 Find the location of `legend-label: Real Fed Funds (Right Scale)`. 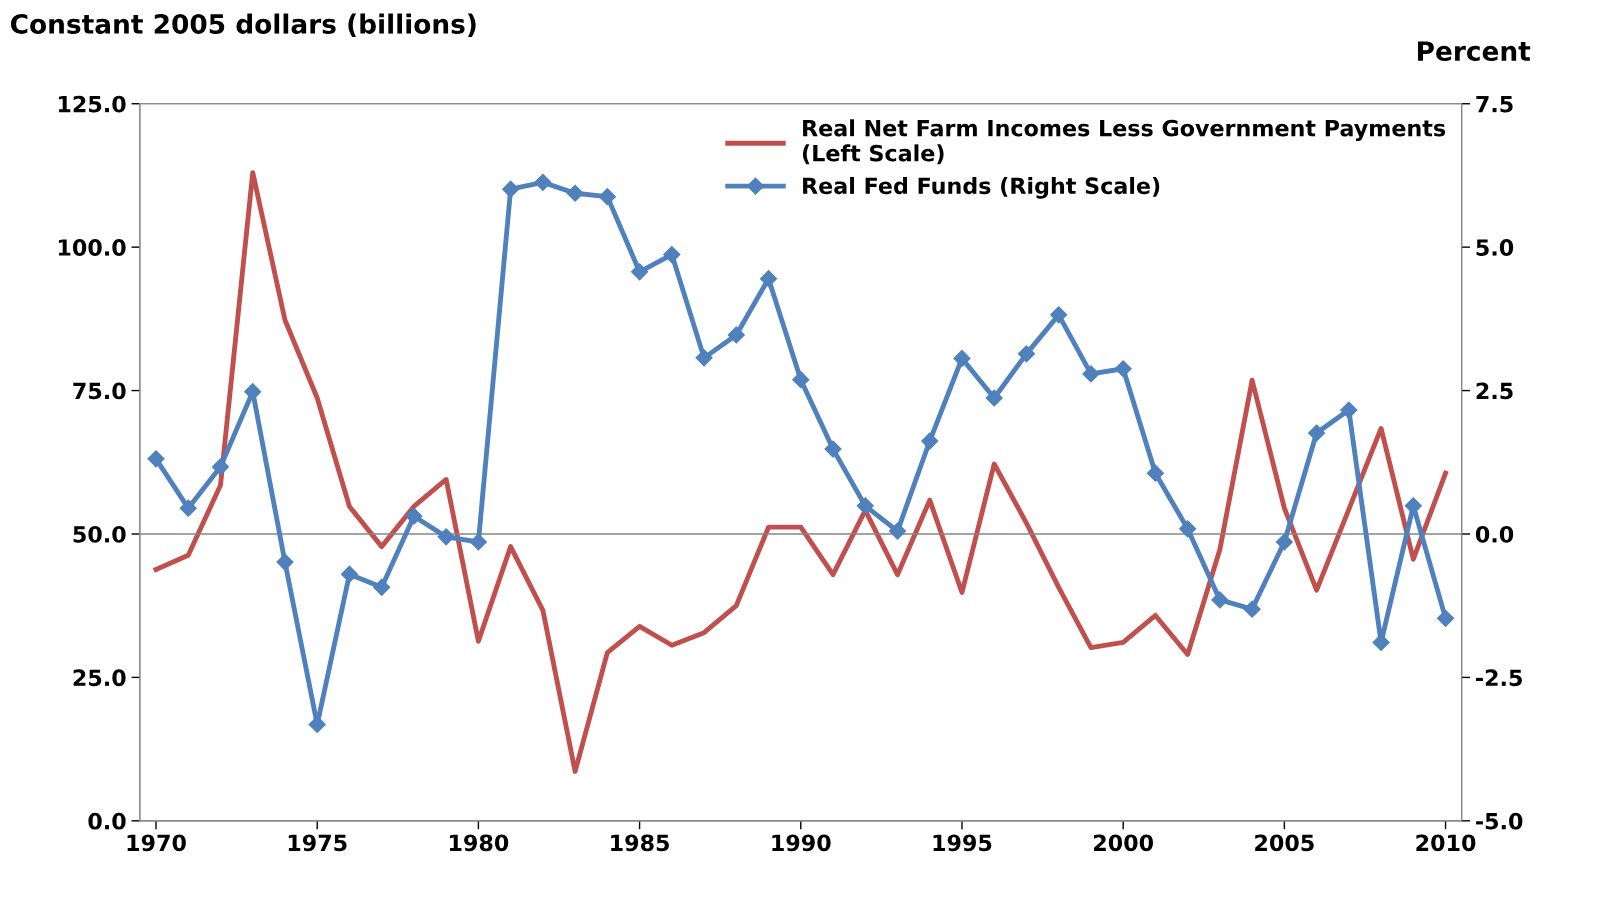

legend-label: Real Fed Funds (Right Scale) is located at coordinates (981, 187).